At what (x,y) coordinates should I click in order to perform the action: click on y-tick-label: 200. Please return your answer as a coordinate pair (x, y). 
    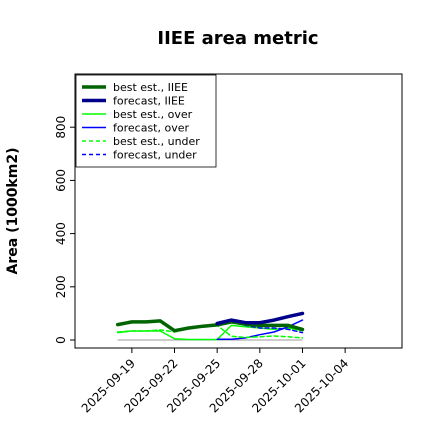
    Looking at the image, I should click on (61, 286).